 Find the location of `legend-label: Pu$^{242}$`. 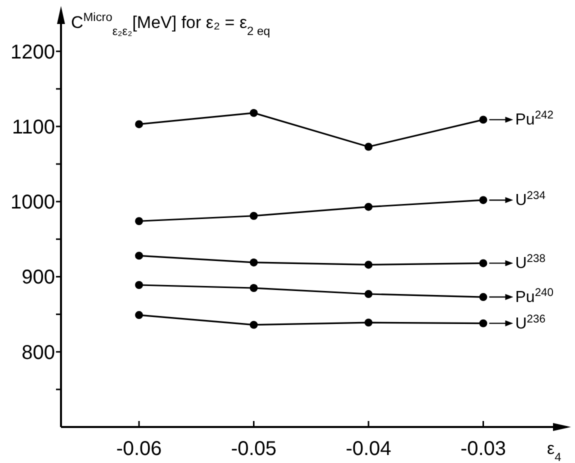

legend-label: Pu$^{242}$ is located at coordinates (534, 119).